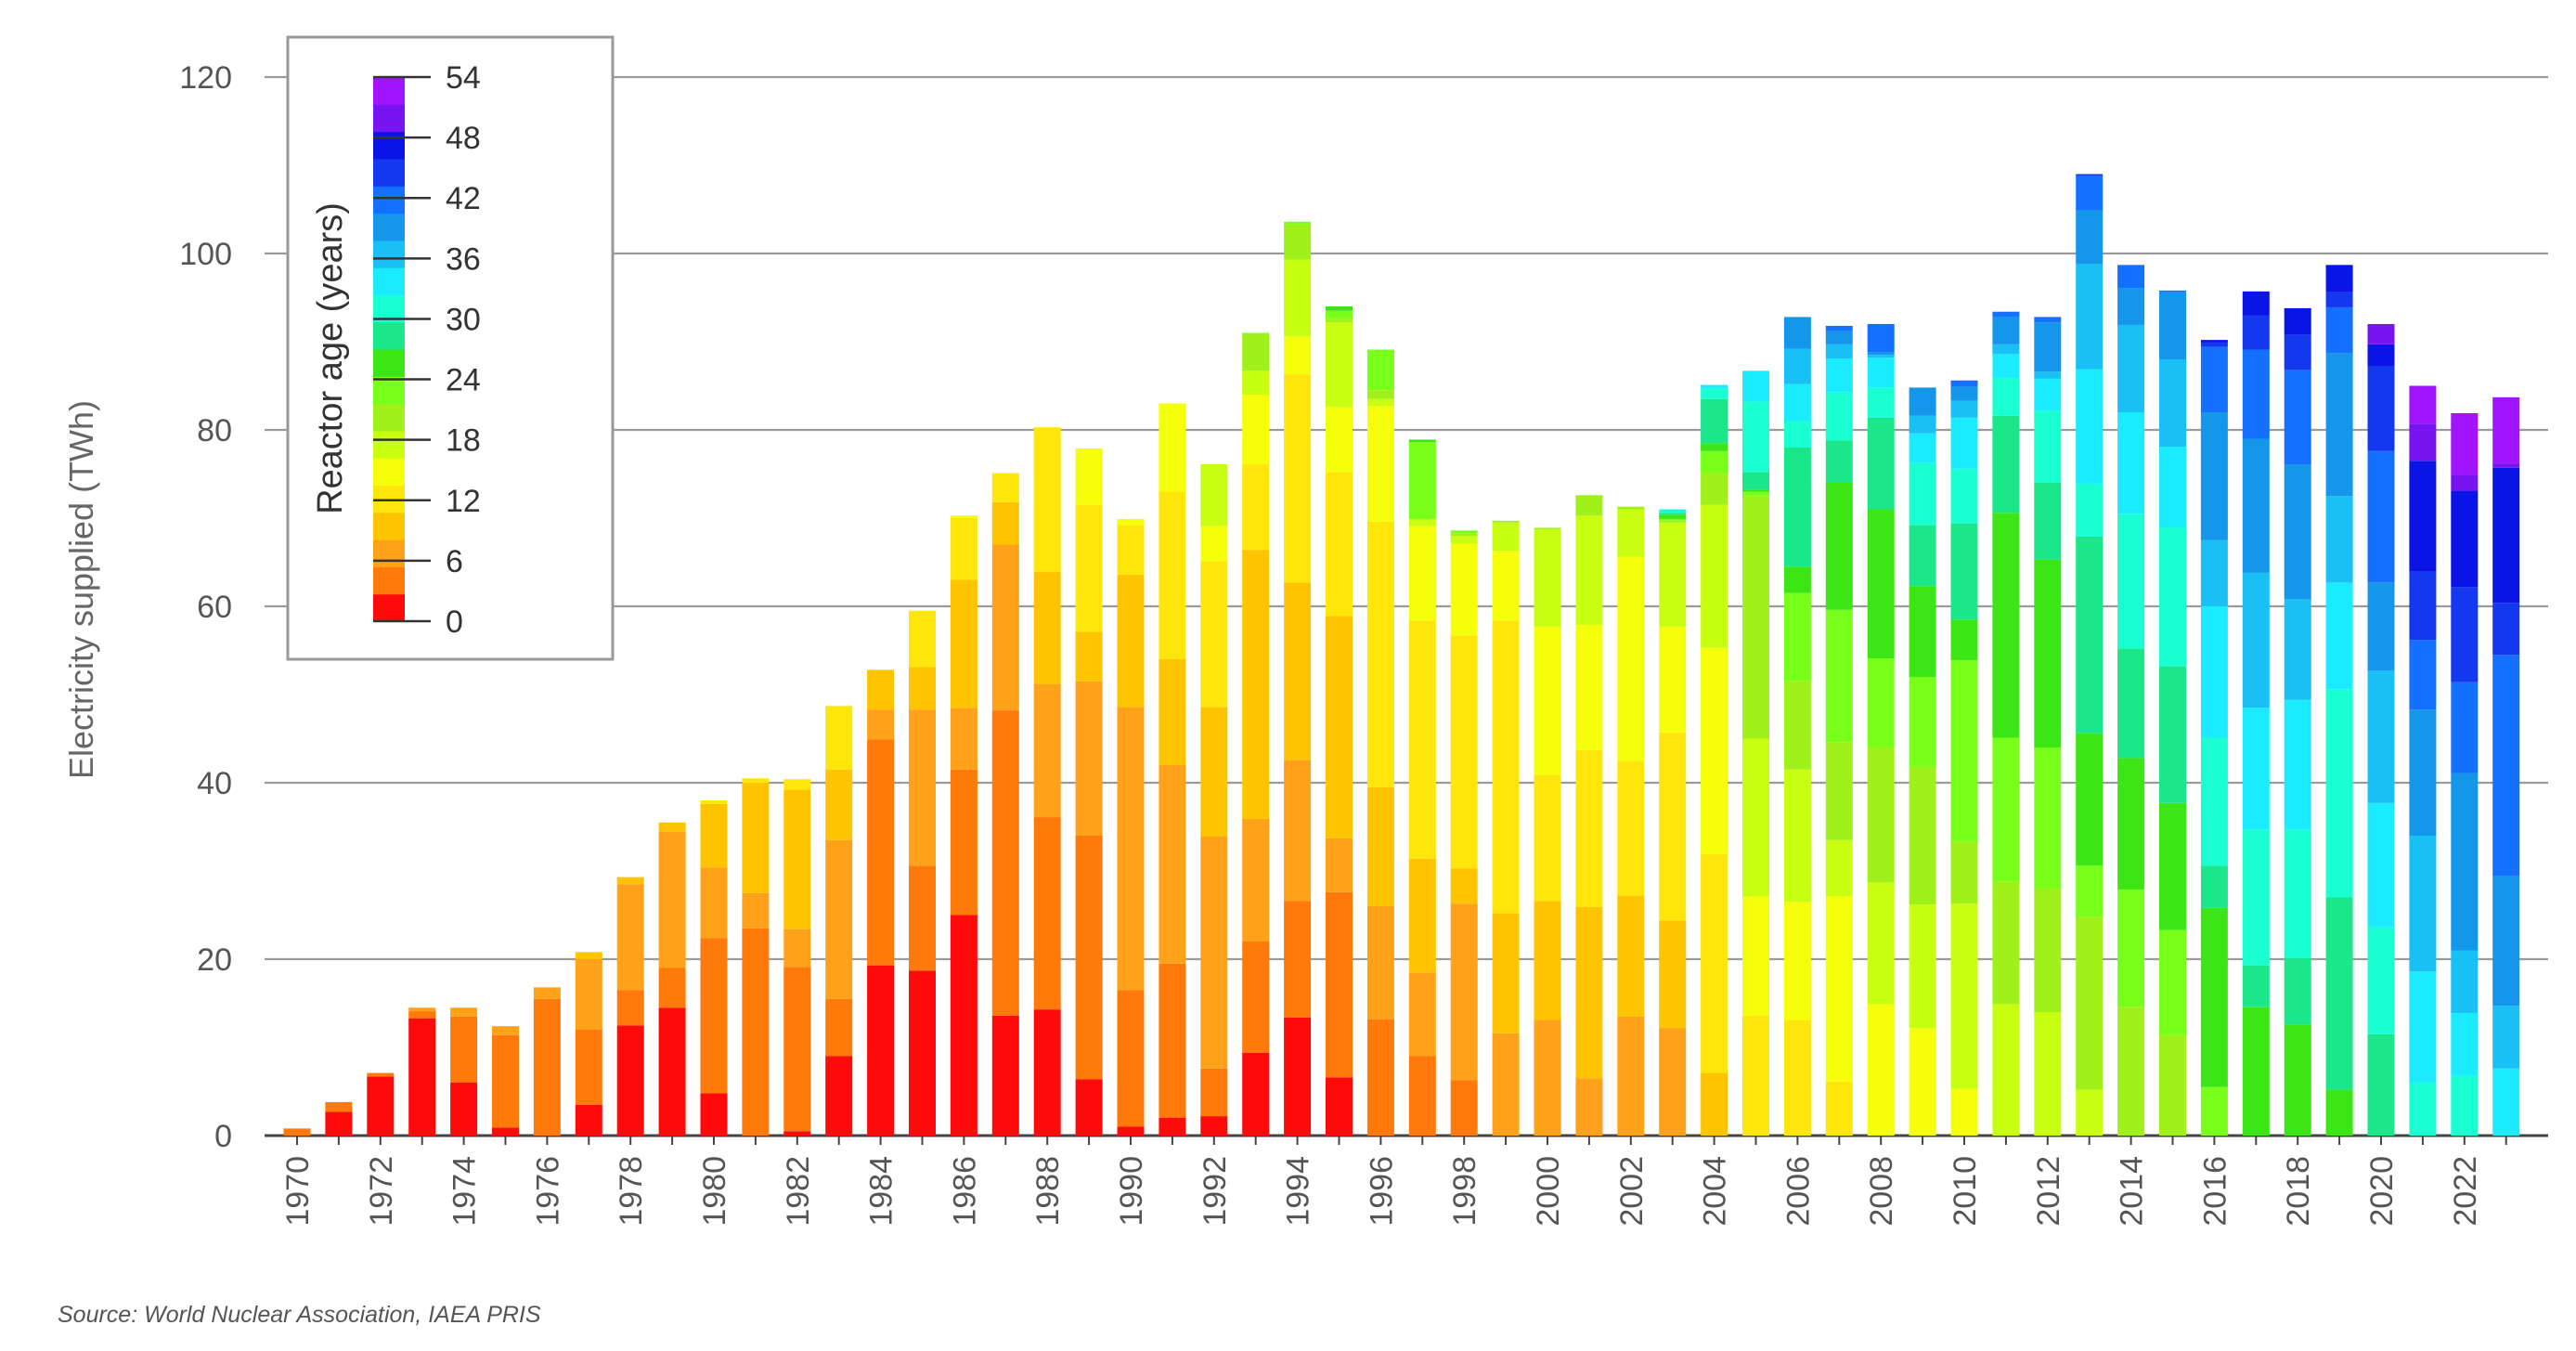 This screenshot has height=1351, width=2576. I want to click on legend-ticks: 0 6 12 18 24 30 36 42 48 54, so click(427, 350).